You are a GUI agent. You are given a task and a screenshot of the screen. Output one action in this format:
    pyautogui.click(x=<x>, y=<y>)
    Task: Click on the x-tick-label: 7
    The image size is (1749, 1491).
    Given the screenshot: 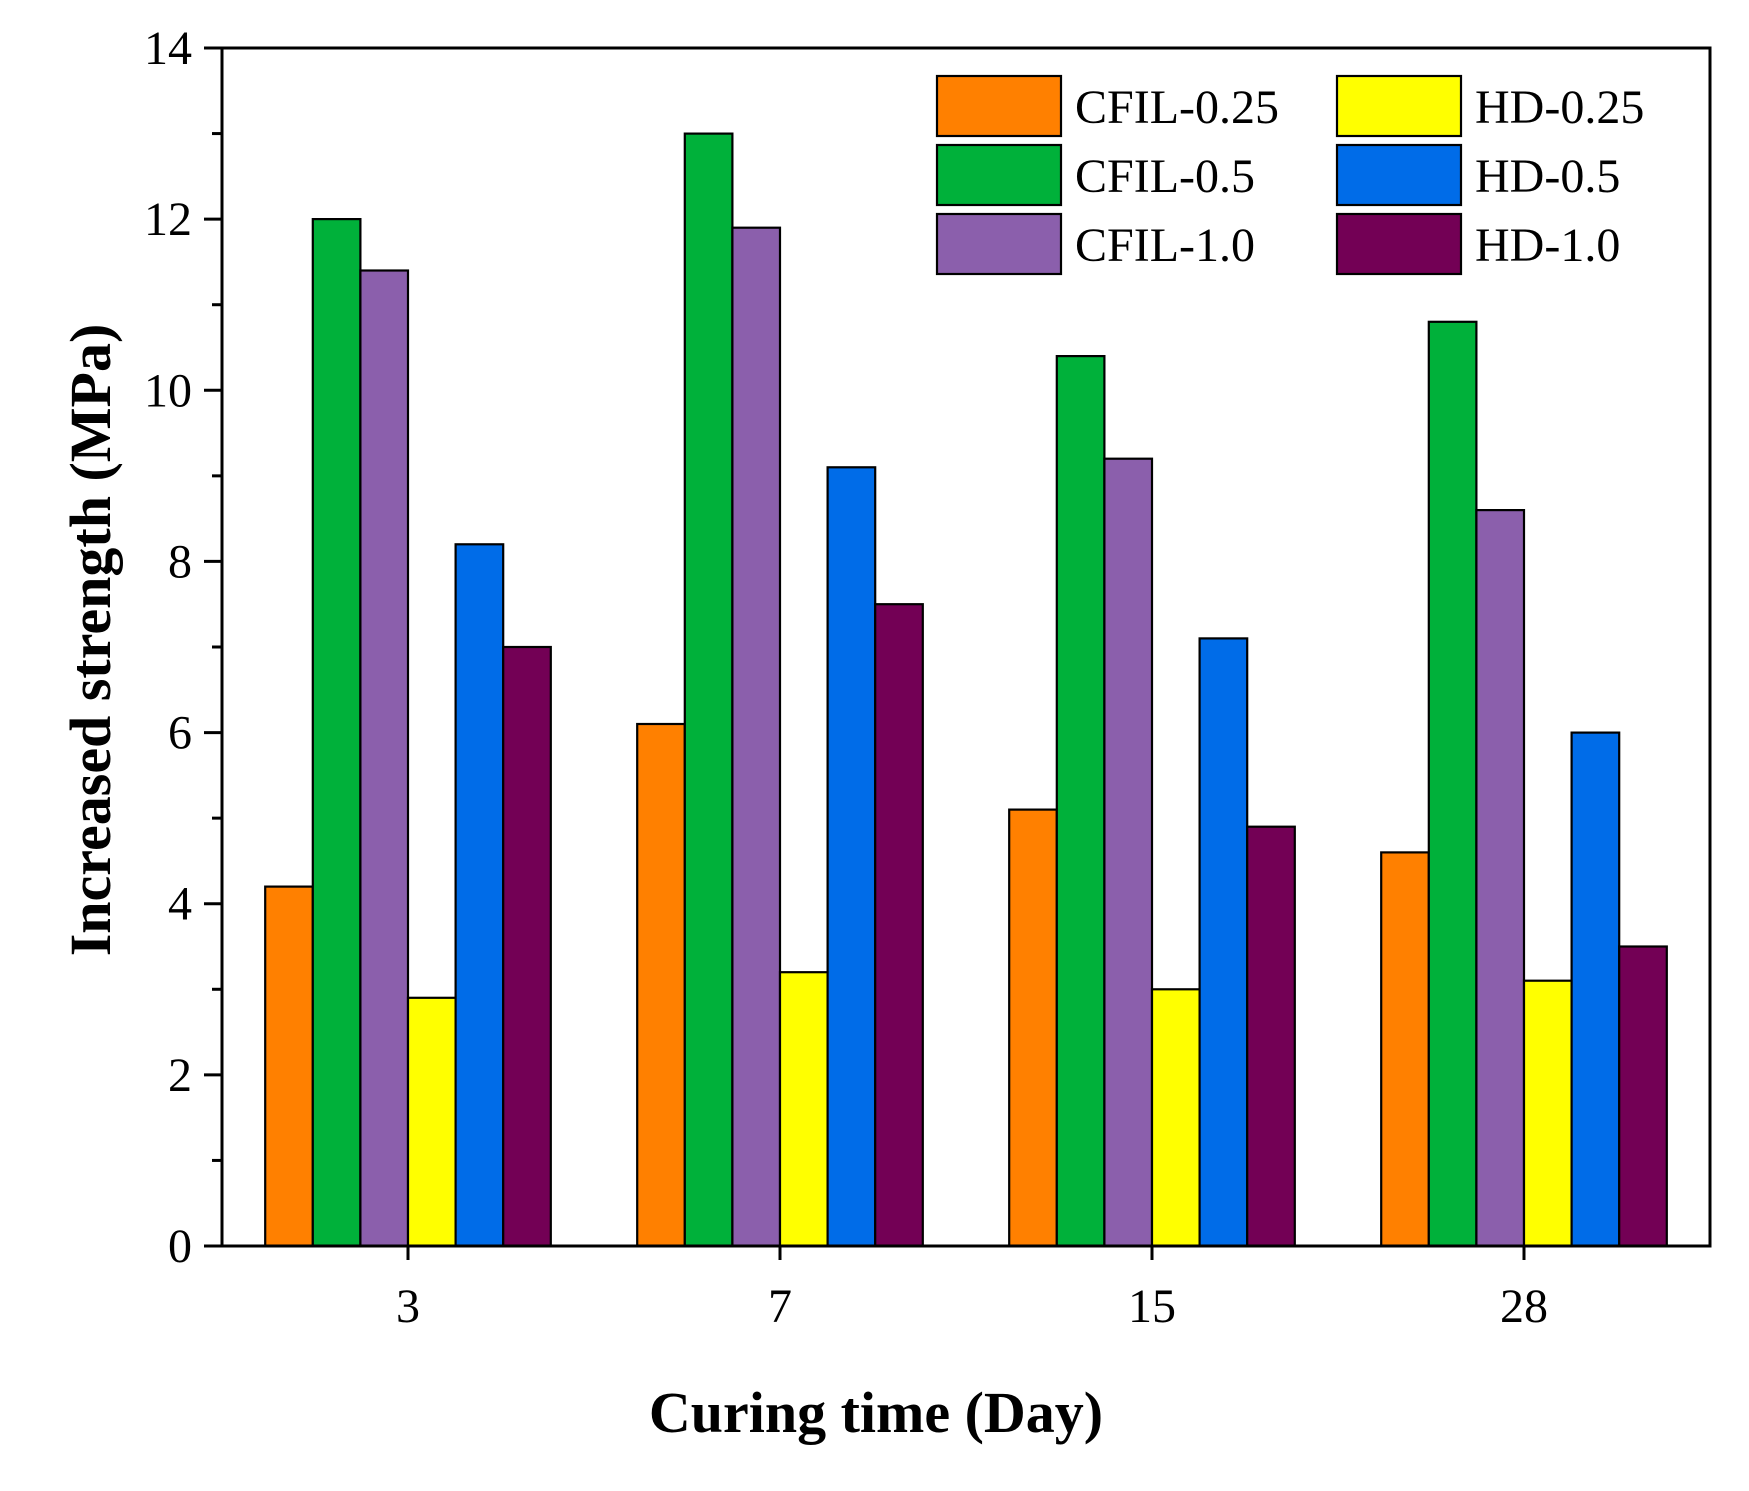 What is the action you would take?
    pyautogui.click(x=780, y=1306)
    